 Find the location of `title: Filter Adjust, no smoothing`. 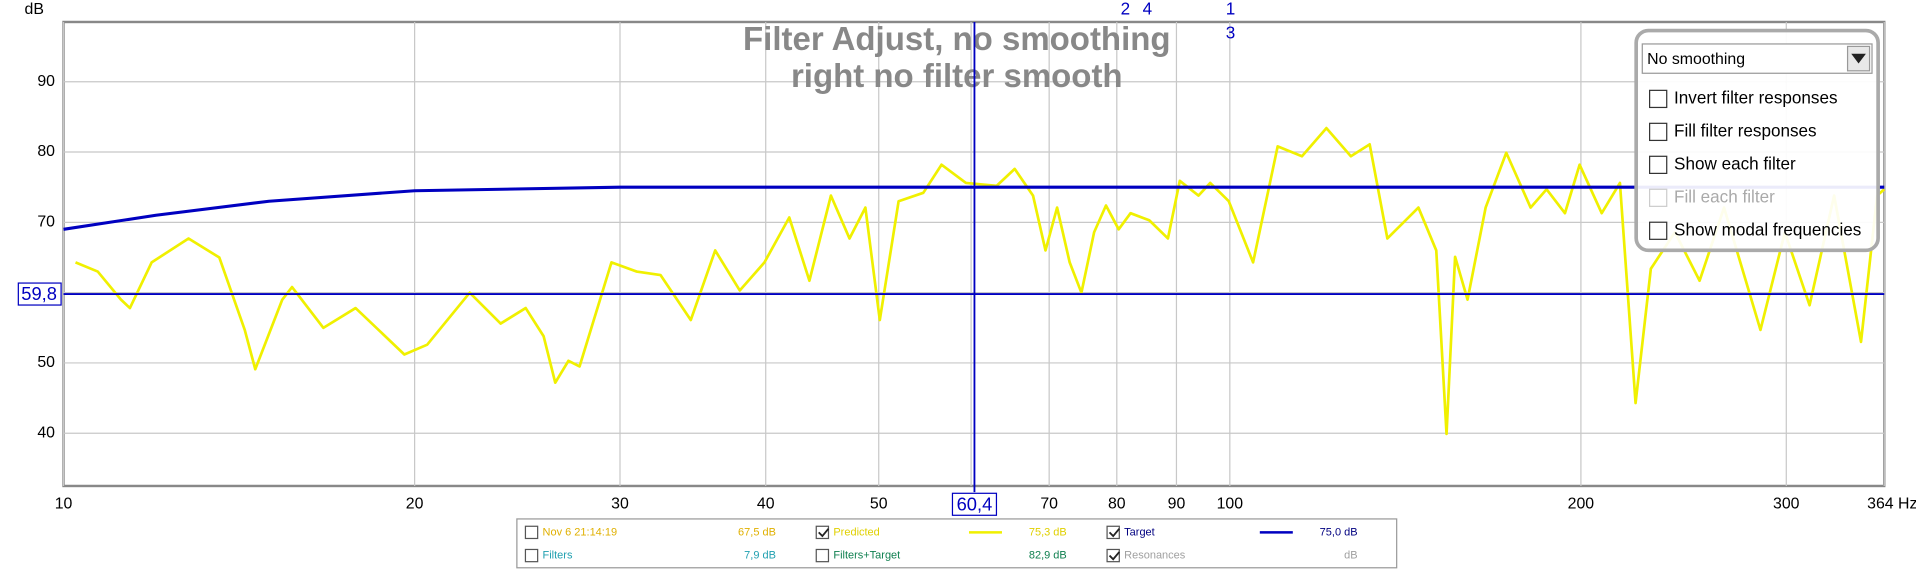

title: Filter Adjust, no smoothing is located at coordinates (957, 38).